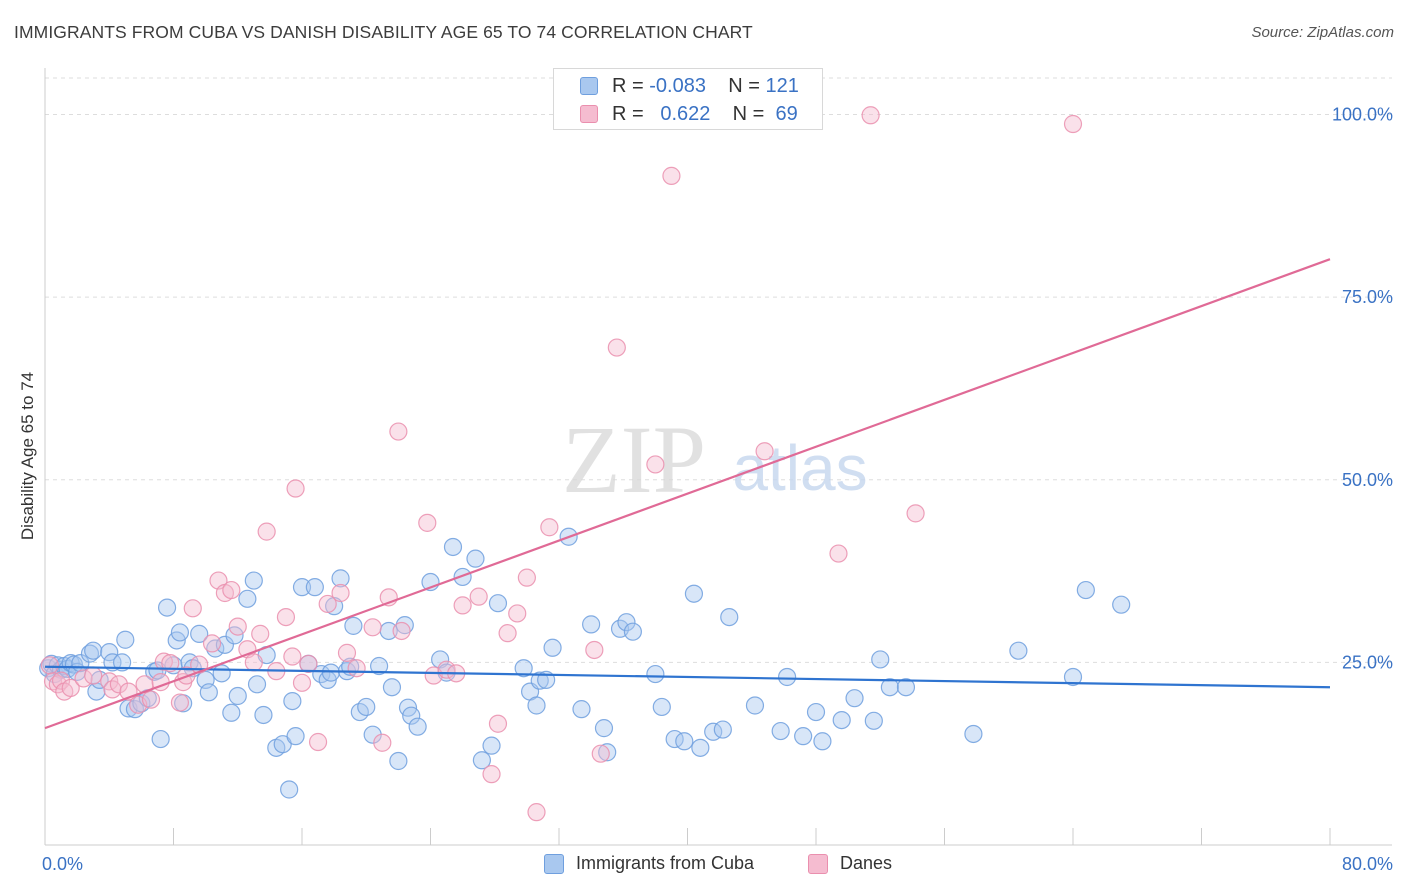 The image size is (1406, 892). Describe the element at coordinates (62, 864) in the screenshot. I see `x-tick-label: 0.0%` at that location.